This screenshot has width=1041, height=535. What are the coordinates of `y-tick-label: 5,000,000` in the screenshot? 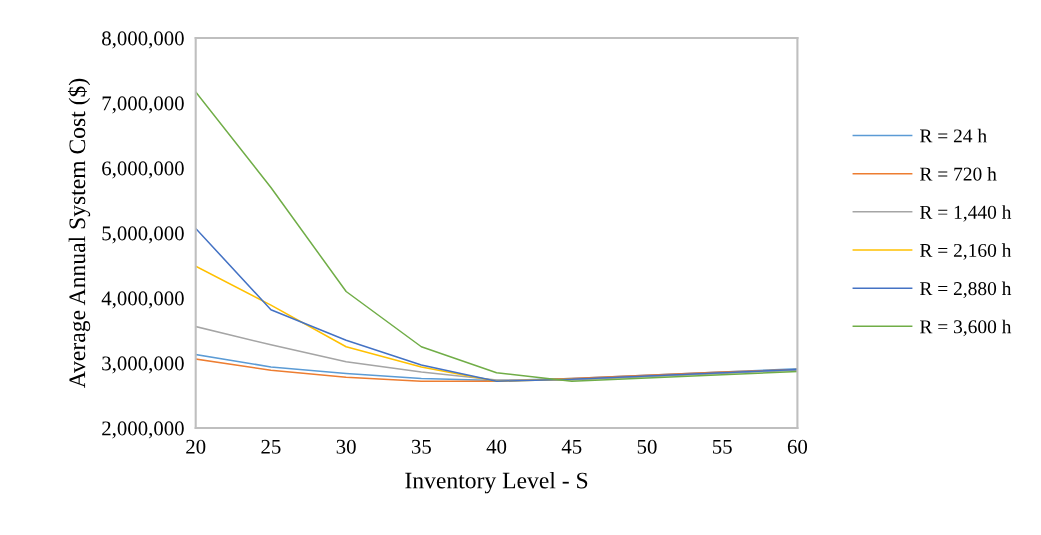 It's located at (143, 235).